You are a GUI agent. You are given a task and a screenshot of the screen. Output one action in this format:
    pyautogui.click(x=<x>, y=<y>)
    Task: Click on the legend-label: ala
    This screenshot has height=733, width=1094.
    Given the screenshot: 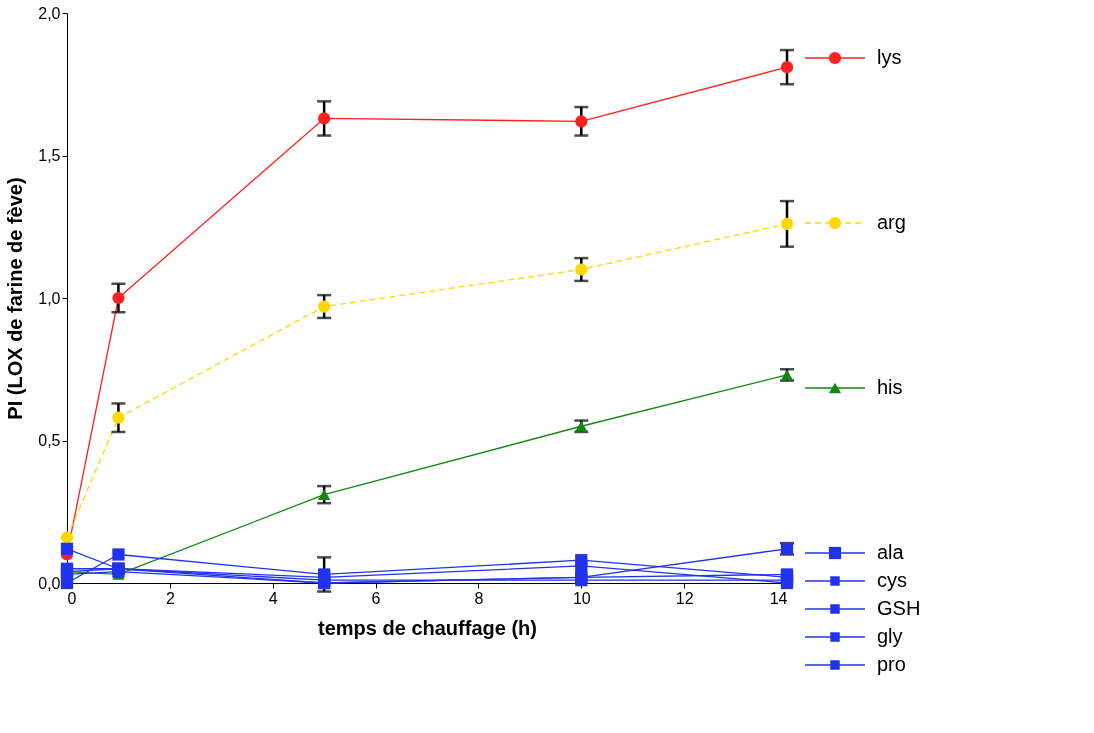 What is the action you would take?
    pyautogui.click(x=891, y=552)
    